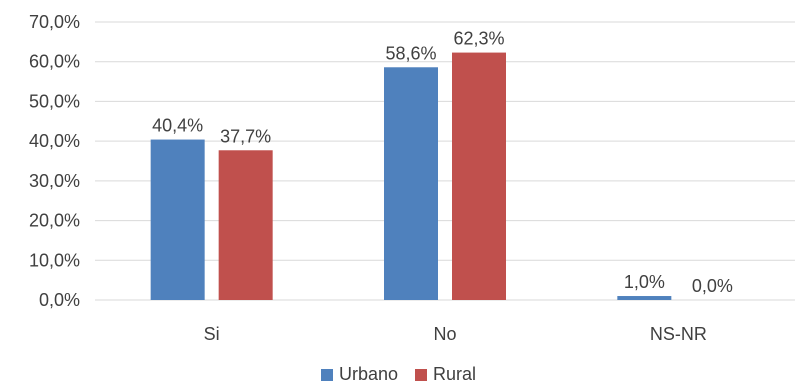 The width and height of the screenshot is (804, 391). I want to click on y-tick-label: 50,0%, so click(54, 101).